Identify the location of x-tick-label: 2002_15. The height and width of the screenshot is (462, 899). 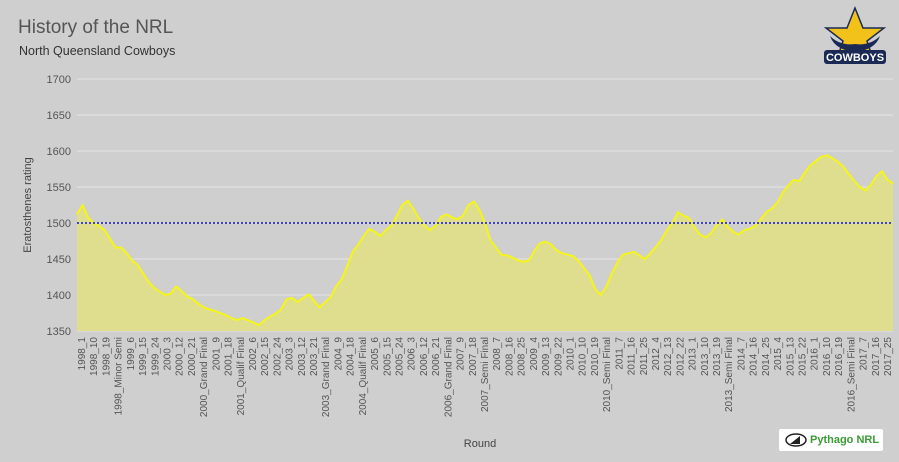
(265, 356).